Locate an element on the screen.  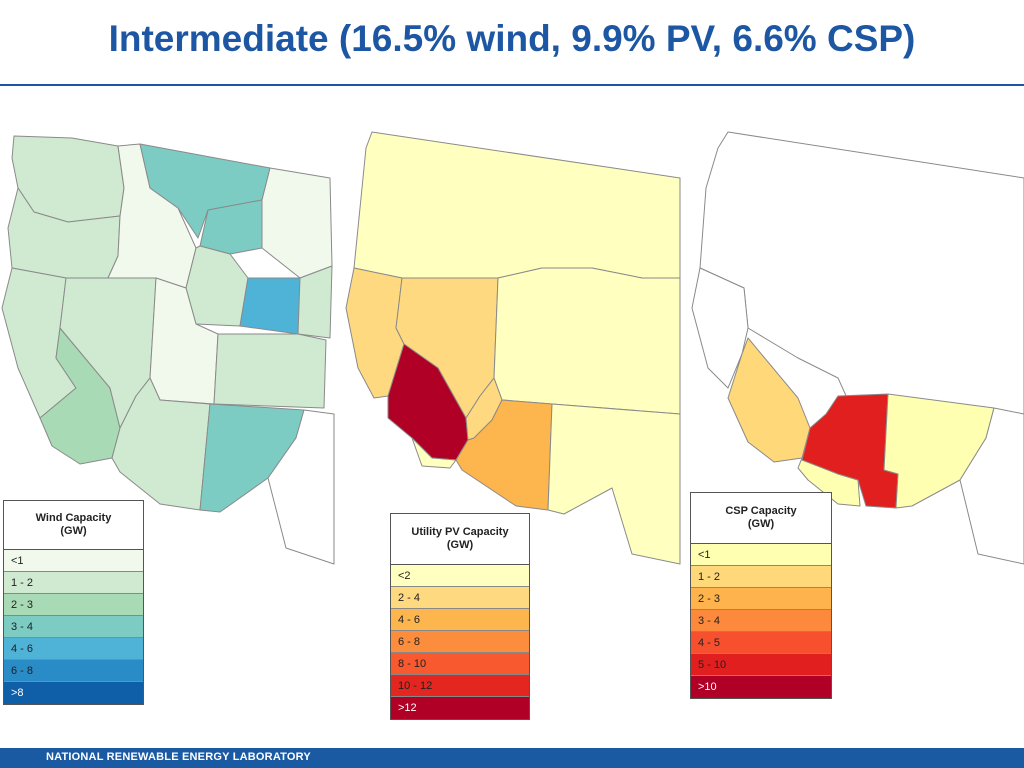
wind-legend-title: Wind Capacity is located at coordinates (73, 518).